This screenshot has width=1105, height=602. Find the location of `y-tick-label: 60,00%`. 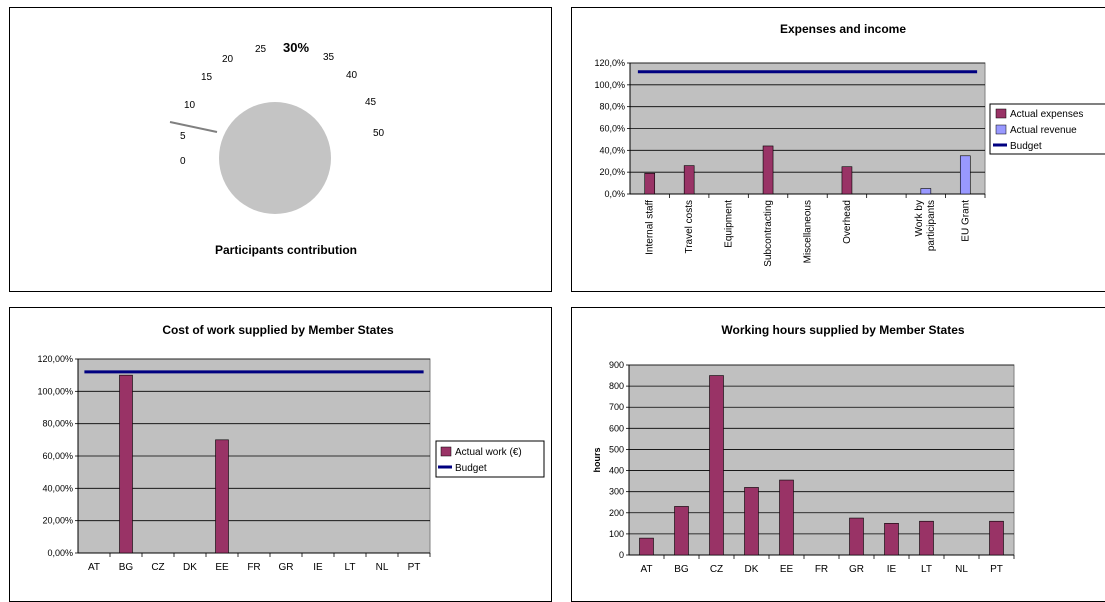

y-tick-label: 60,00% is located at coordinates (57, 456).